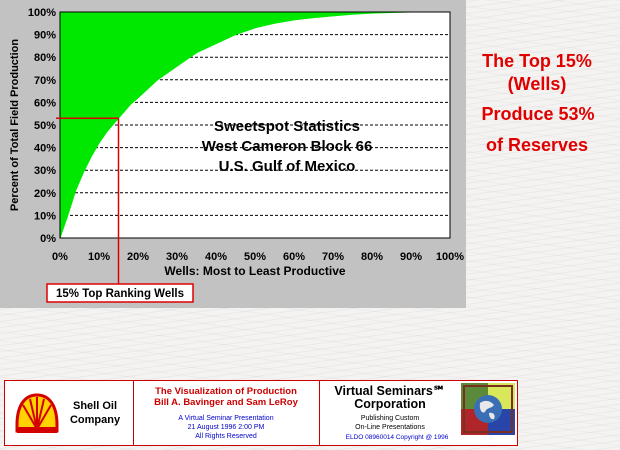 Image resolution: width=620 pixels, height=450 pixels. I want to click on x-tick-label: 90%, so click(411, 257).